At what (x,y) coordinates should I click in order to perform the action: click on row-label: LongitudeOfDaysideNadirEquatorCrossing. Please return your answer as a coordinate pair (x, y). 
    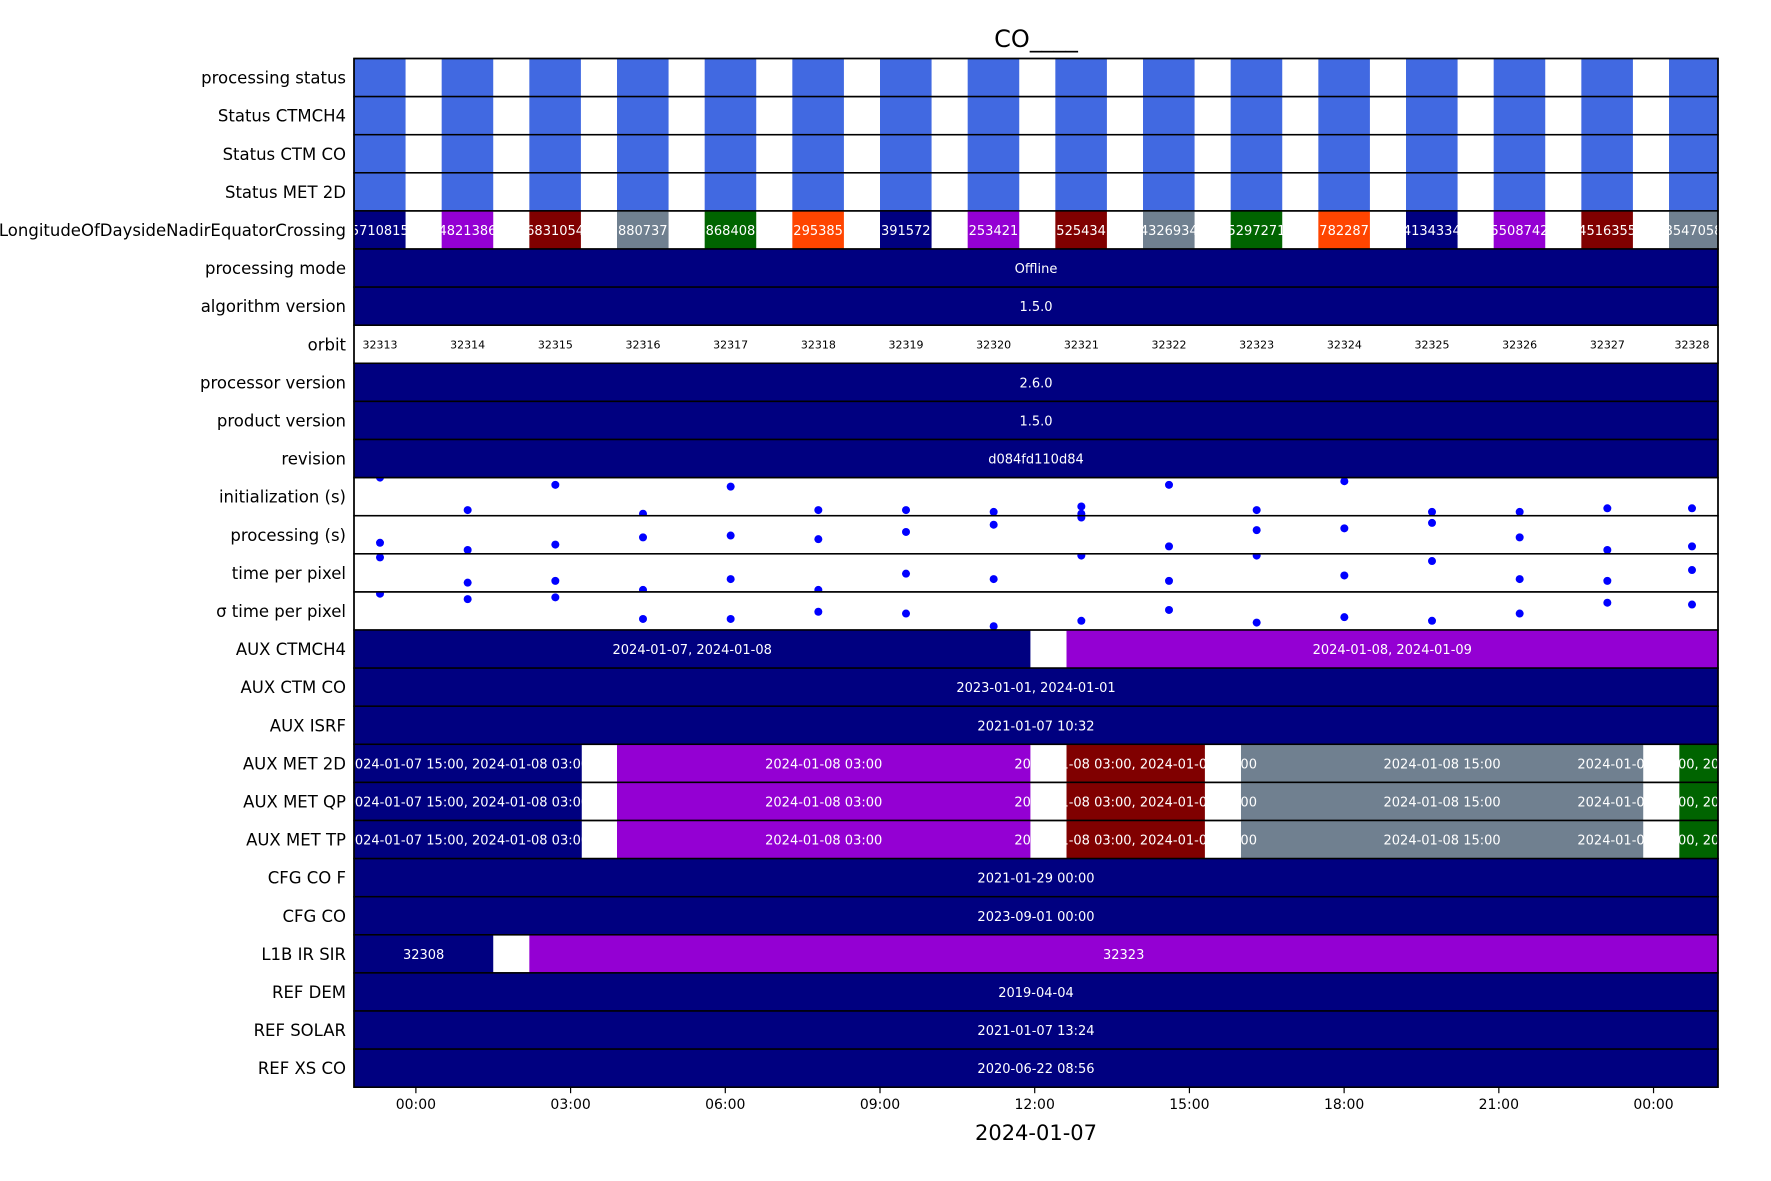
    Looking at the image, I should click on (173, 230).